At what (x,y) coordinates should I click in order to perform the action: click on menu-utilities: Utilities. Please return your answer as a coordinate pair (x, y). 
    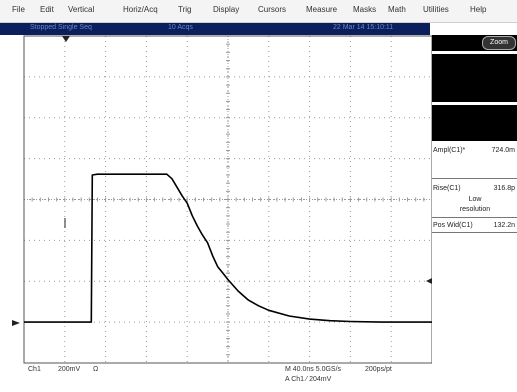
    Looking at the image, I should click on (436, 9).